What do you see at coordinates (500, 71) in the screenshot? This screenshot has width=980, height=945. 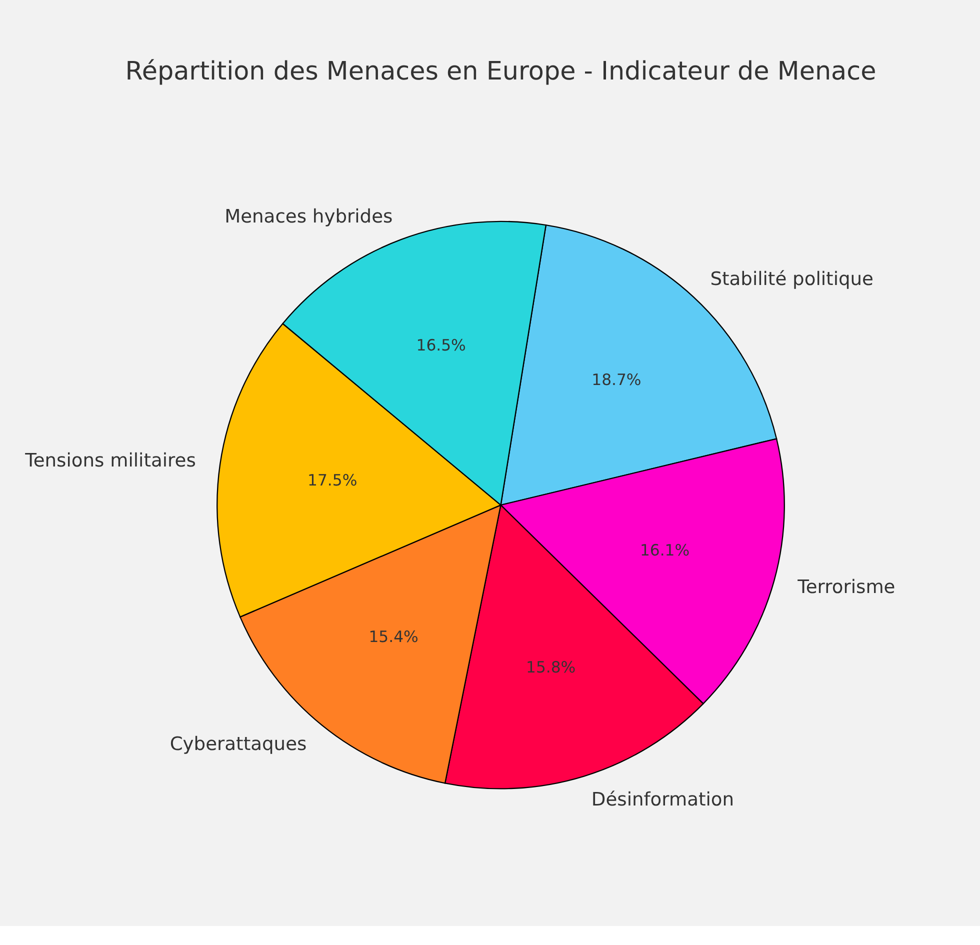 I see `chart-title: Répartition des Menaces en Europe - Indicateur de Menace` at bounding box center [500, 71].